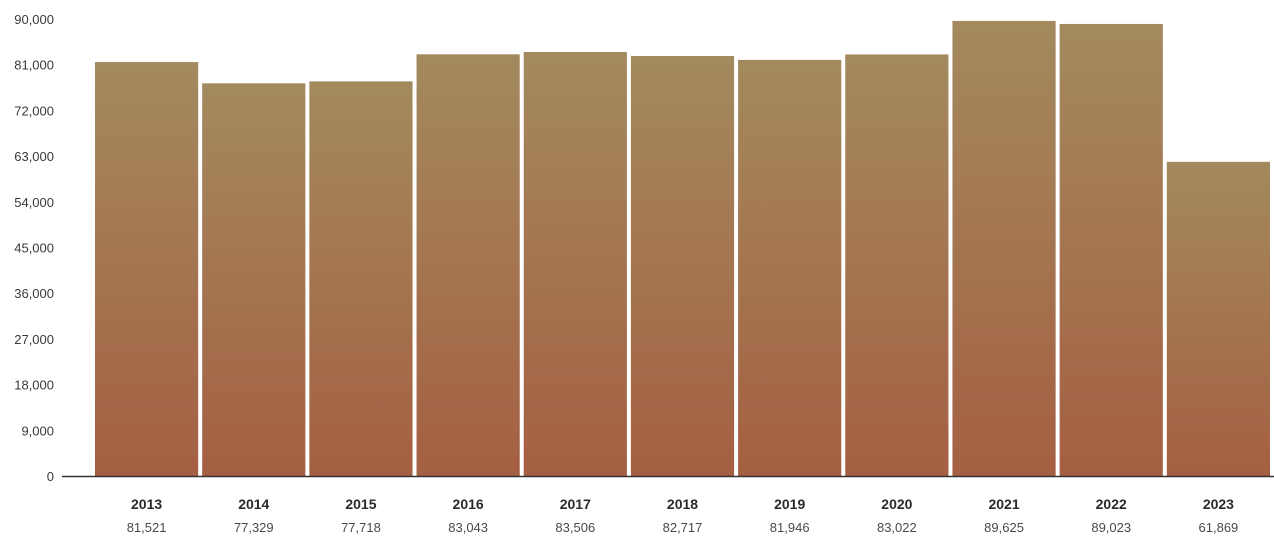  I want to click on y-tick-label: 36,000, so click(34, 293).